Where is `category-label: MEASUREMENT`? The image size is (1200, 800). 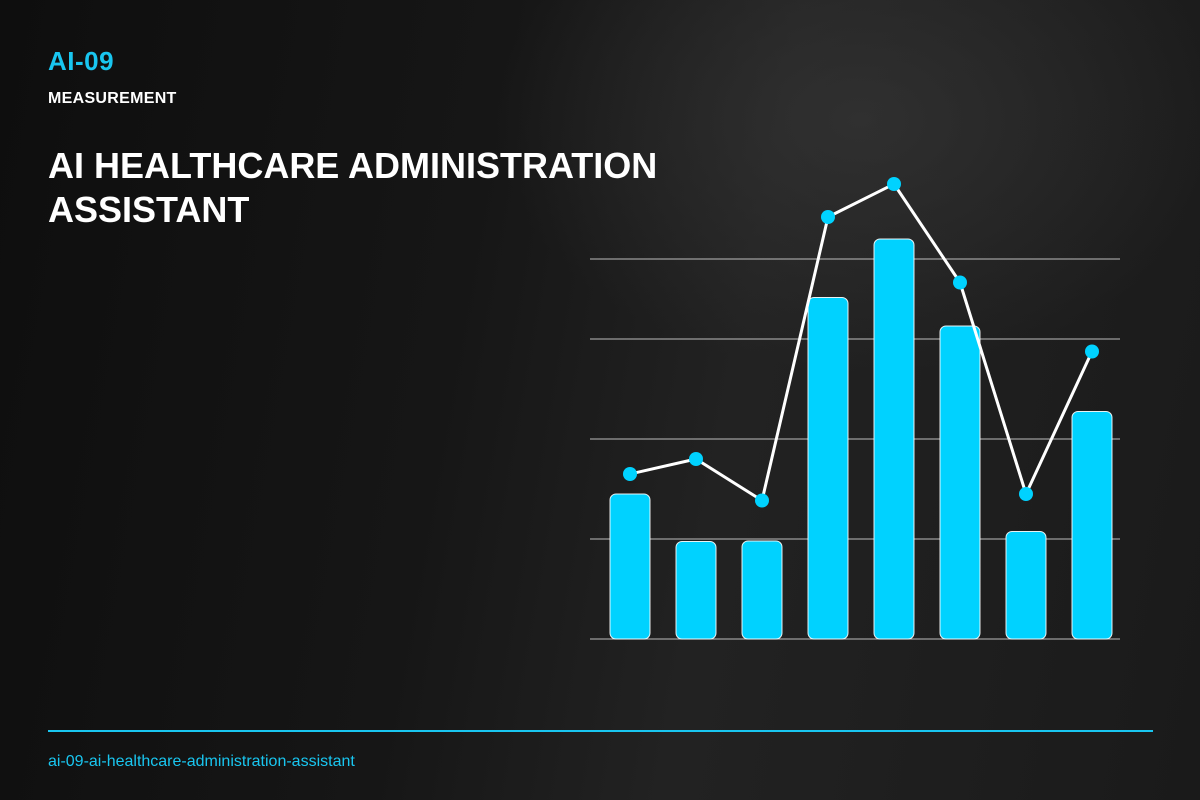 category-label: MEASUREMENT is located at coordinates (112, 98).